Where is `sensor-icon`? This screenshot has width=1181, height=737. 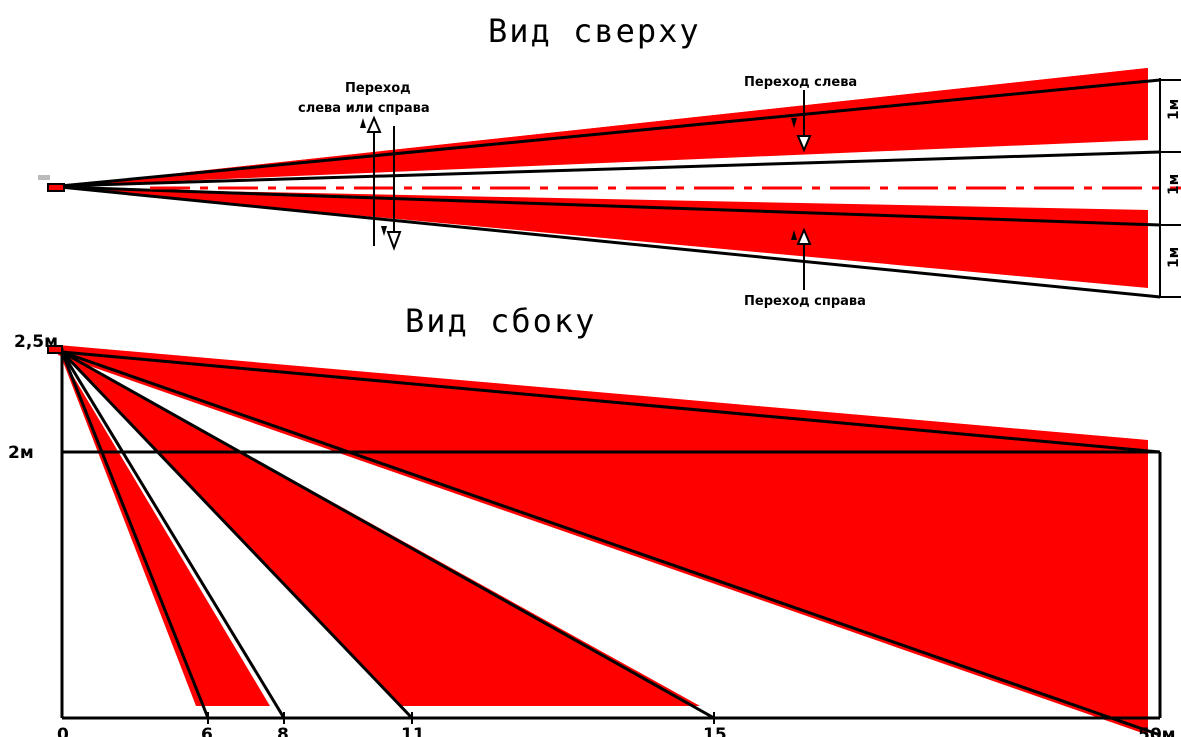
sensor-icon is located at coordinates (56, 187).